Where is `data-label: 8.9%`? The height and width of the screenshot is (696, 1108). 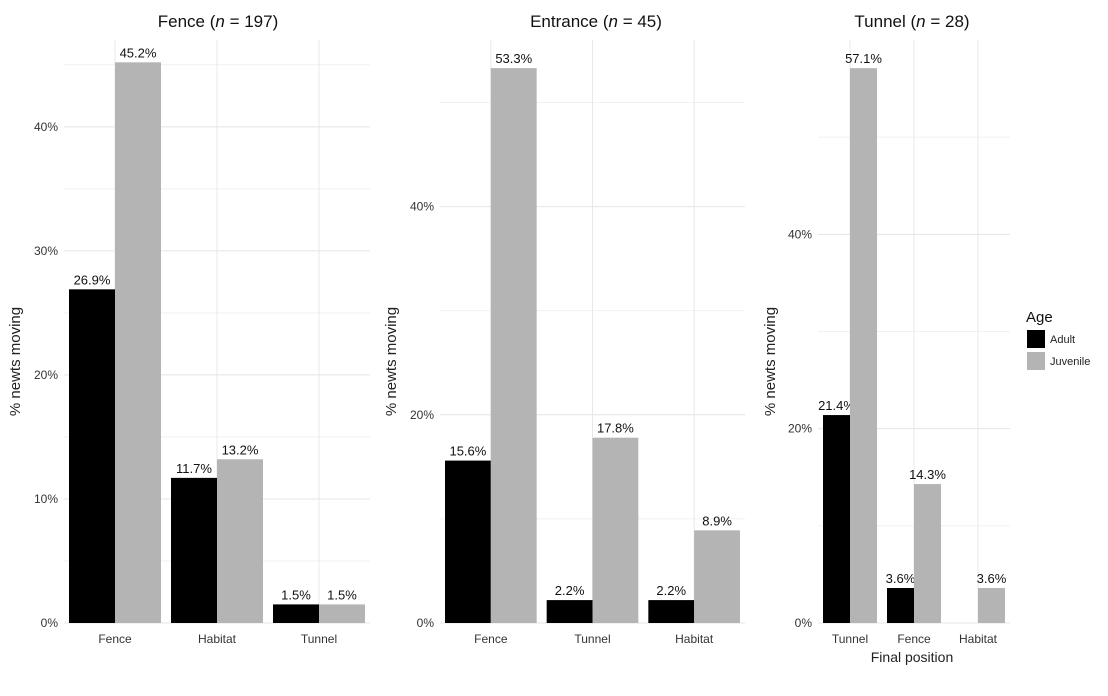 data-label: 8.9% is located at coordinates (717, 520).